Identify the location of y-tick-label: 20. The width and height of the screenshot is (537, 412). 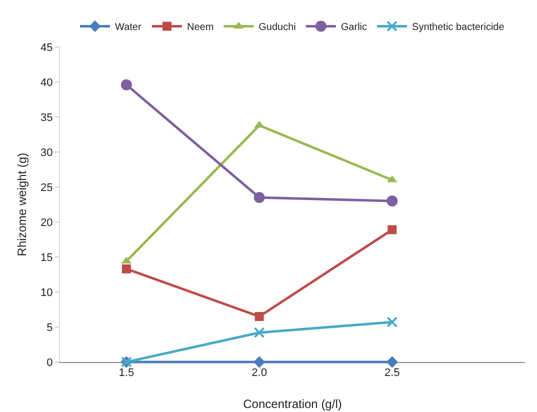
(46, 222).